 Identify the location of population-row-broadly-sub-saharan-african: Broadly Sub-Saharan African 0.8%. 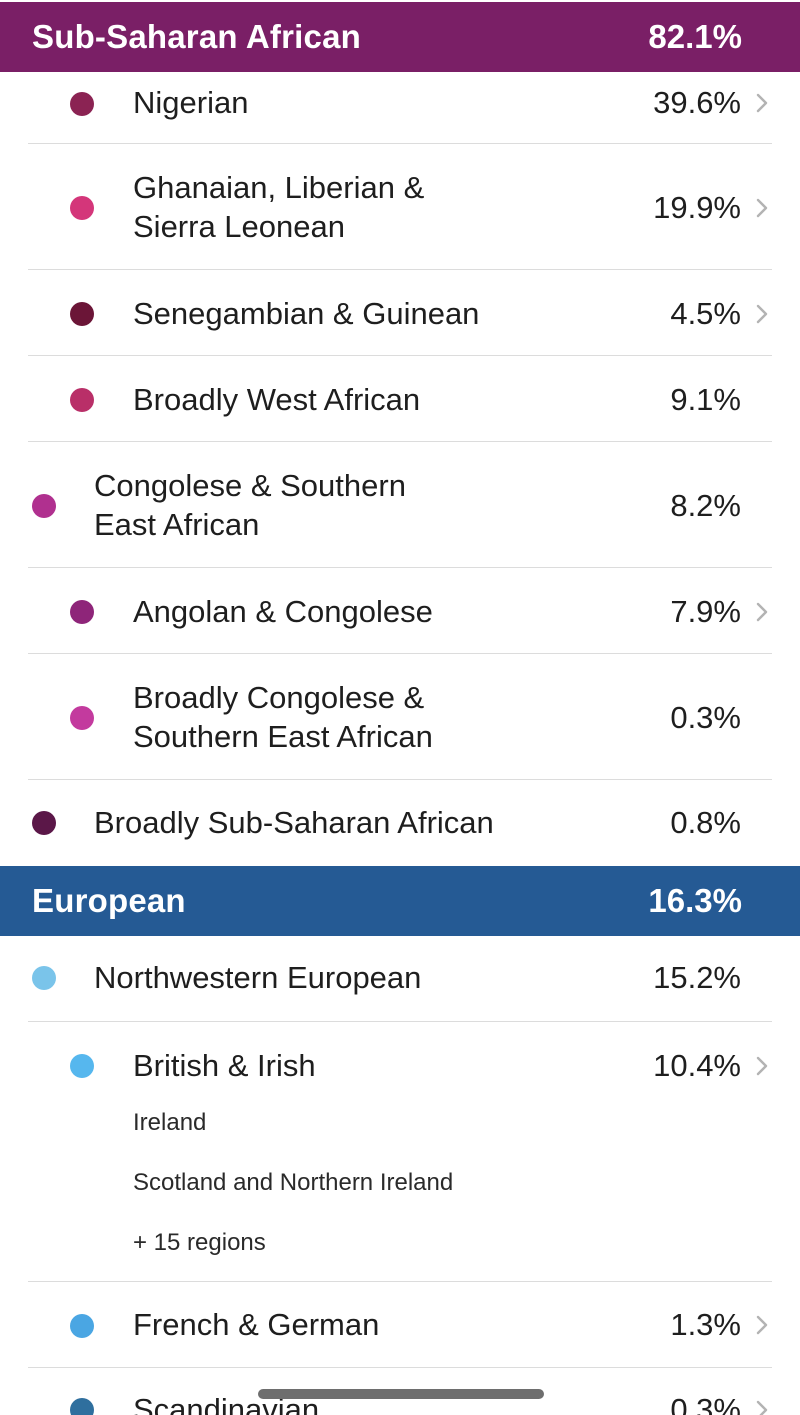
(400, 823).